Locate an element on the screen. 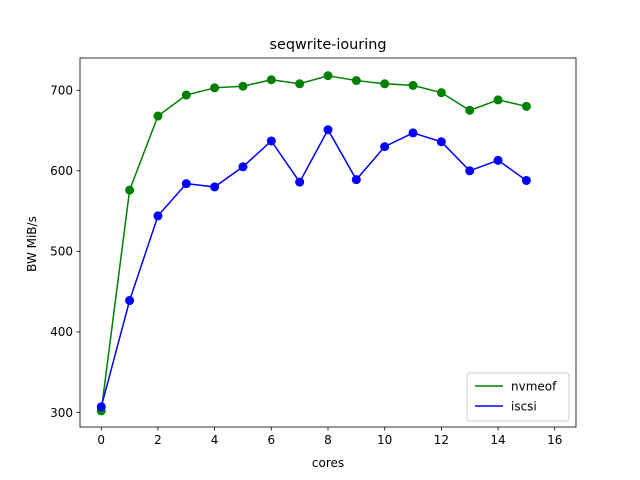  legend-box is located at coordinates (518, 397).